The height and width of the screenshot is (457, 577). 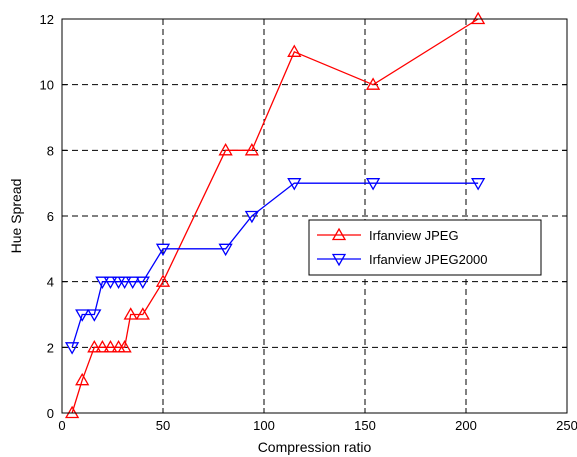 What do you see at coordinates (264, 425) in the screenshot?
I see `x-tick-label: 100` at bounding box center [264, 425].